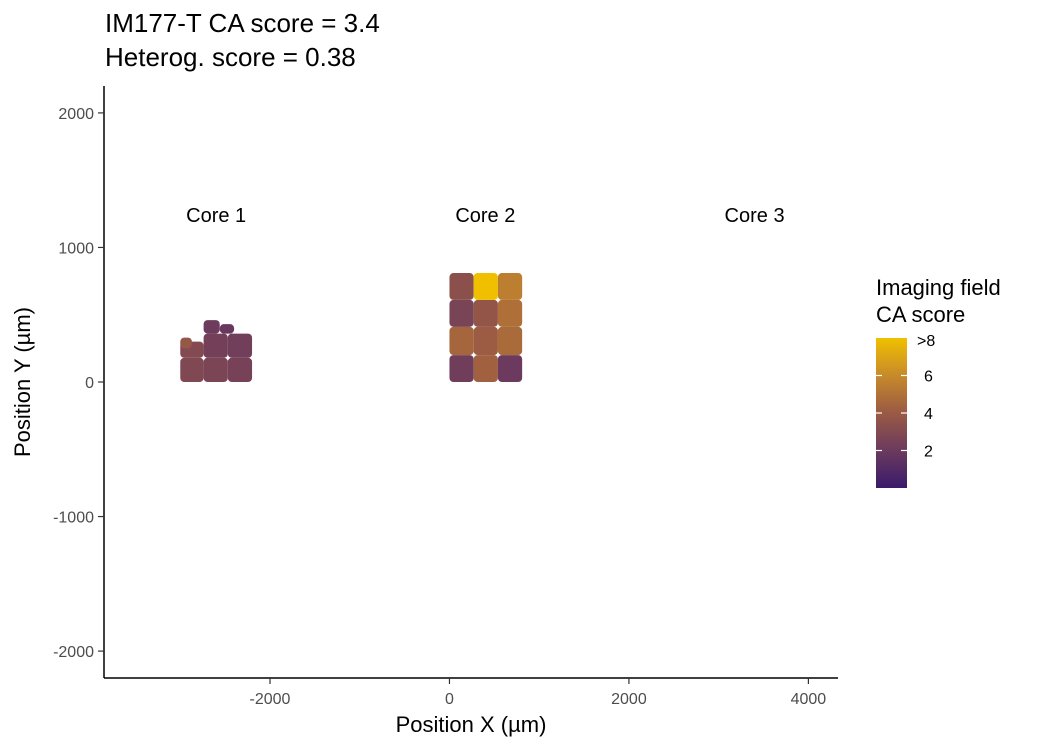  I want to click on color-legend: 2 4 6 >8, so click(905, 410).